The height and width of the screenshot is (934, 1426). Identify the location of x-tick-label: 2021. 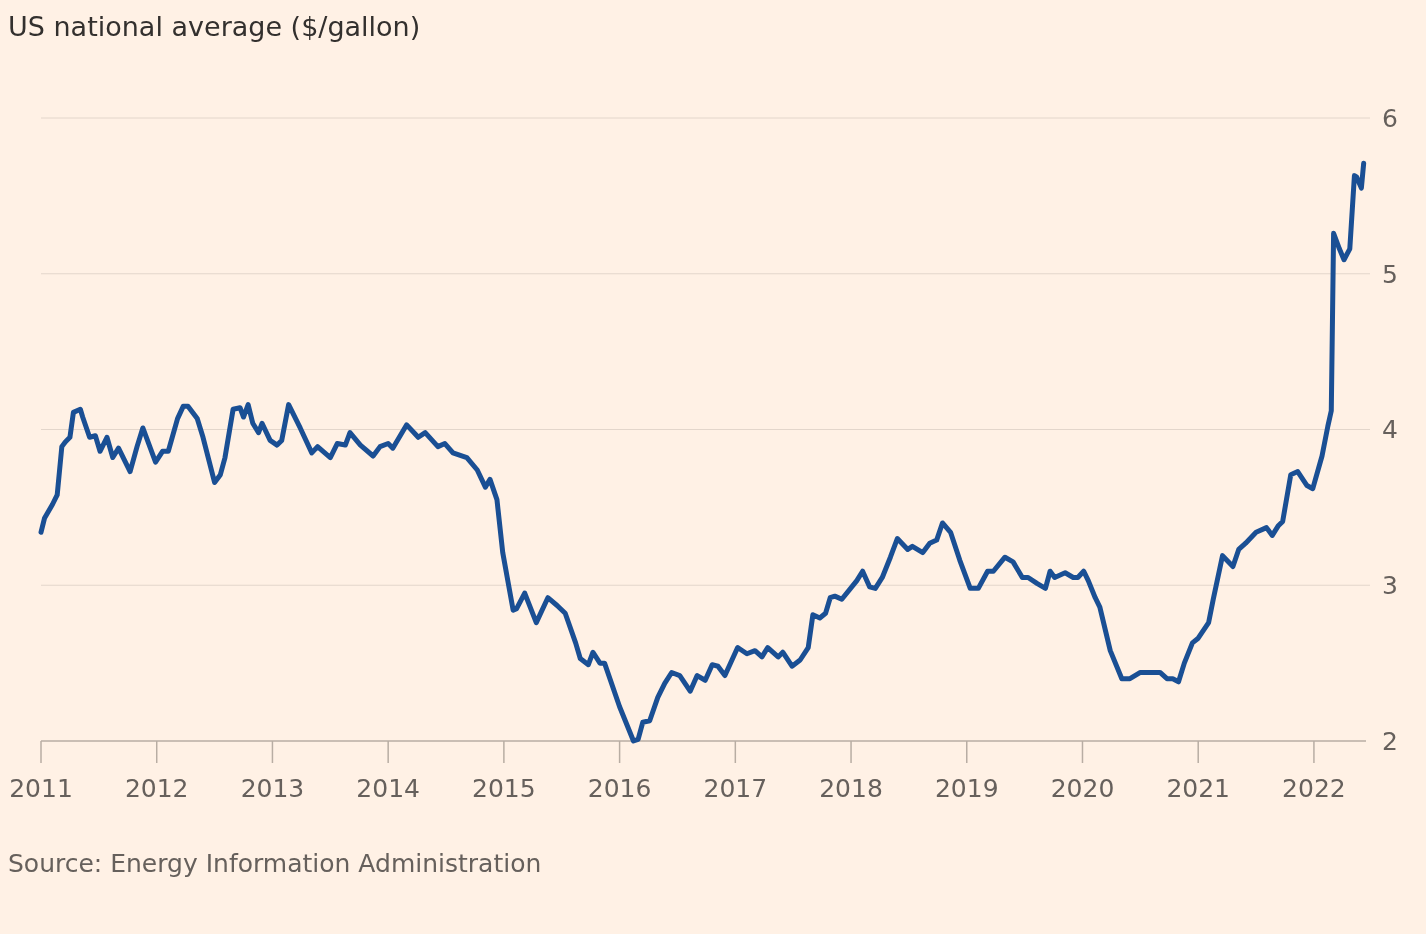
(1198, 788).